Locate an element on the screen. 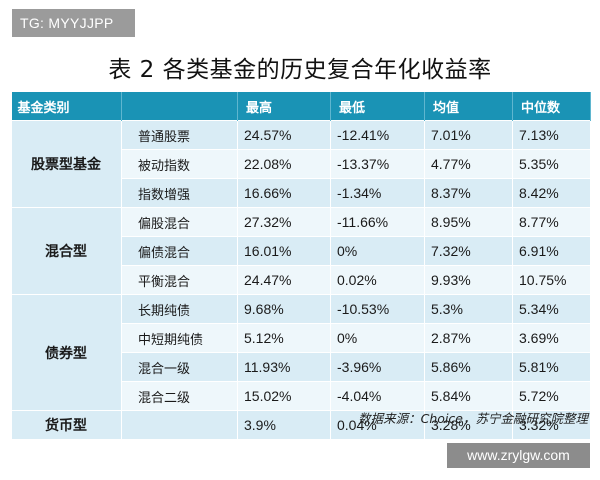 This screenshot has width=600, height=480. mean-cell: 8.37% is located at coordinates (468, 193).